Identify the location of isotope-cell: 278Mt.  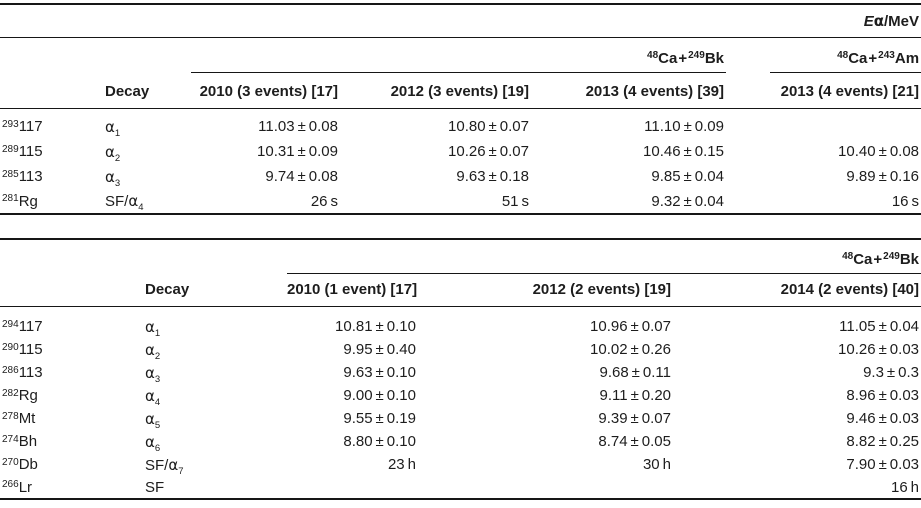
(71, 418).